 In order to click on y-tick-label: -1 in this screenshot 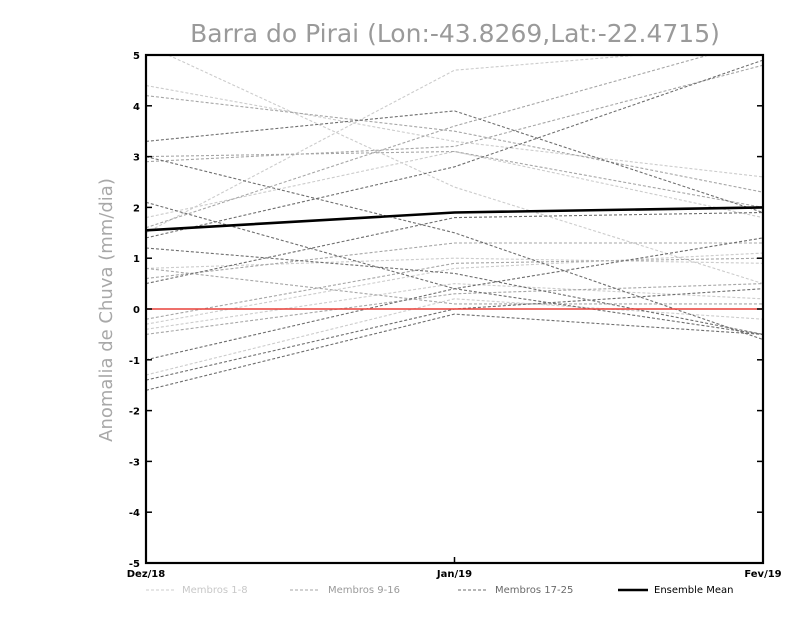, I will do `click(134, 361)`.